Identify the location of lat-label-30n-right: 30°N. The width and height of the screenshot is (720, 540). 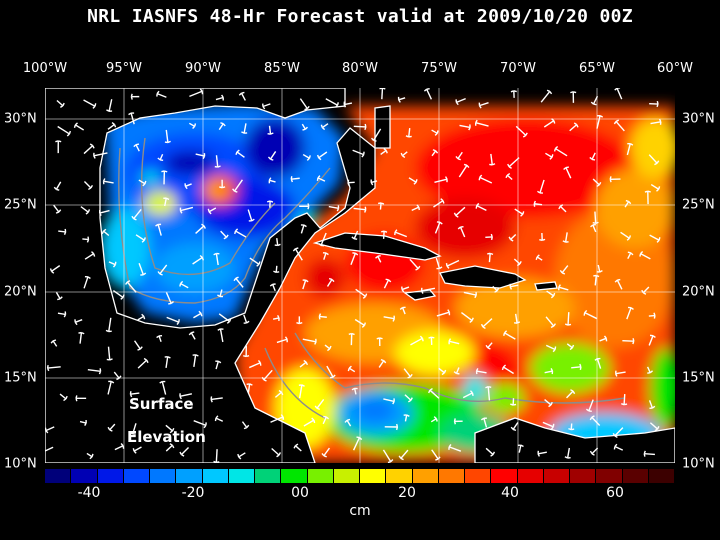
(698, 119).